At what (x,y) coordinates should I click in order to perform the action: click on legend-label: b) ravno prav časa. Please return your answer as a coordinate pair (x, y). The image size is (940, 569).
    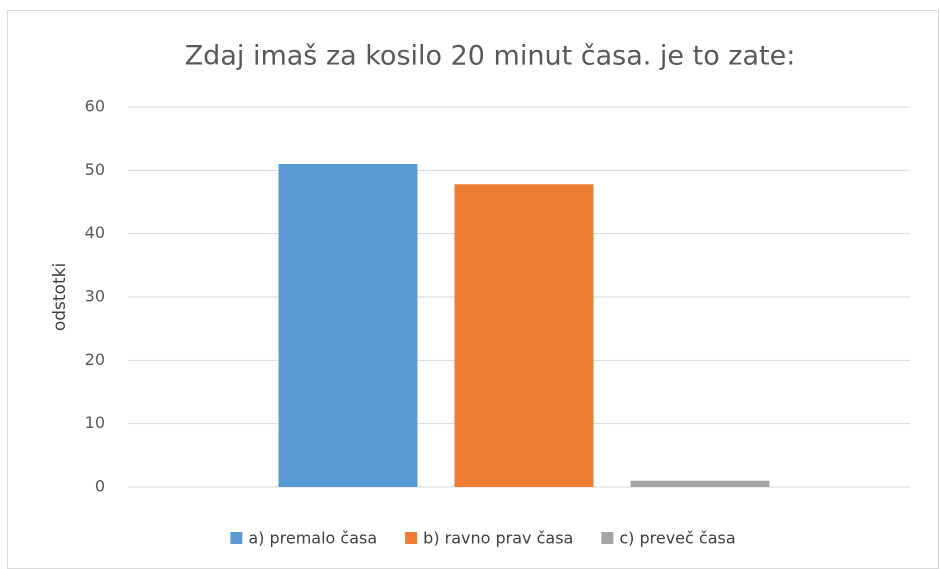
    Looking at the image, I should click on (498, 538).